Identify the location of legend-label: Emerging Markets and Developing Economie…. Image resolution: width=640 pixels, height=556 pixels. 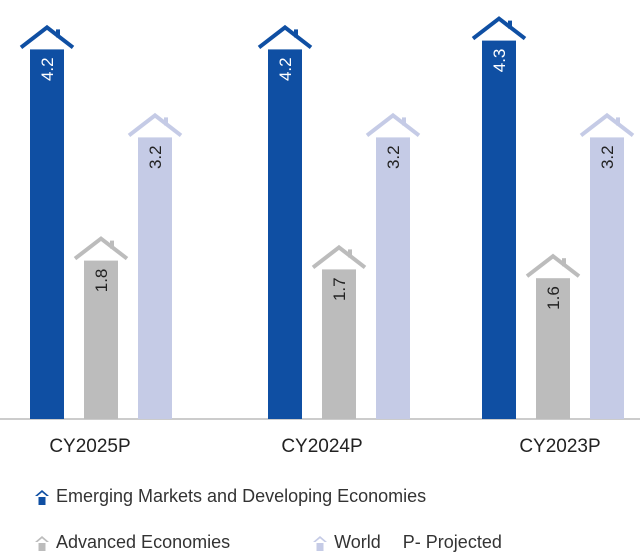
(241, 496).